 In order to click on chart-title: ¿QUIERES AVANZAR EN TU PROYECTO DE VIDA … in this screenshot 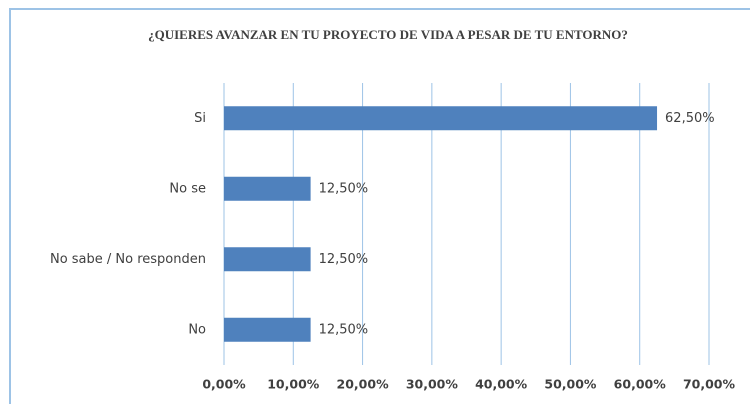, I will do `click(388, 34)`.